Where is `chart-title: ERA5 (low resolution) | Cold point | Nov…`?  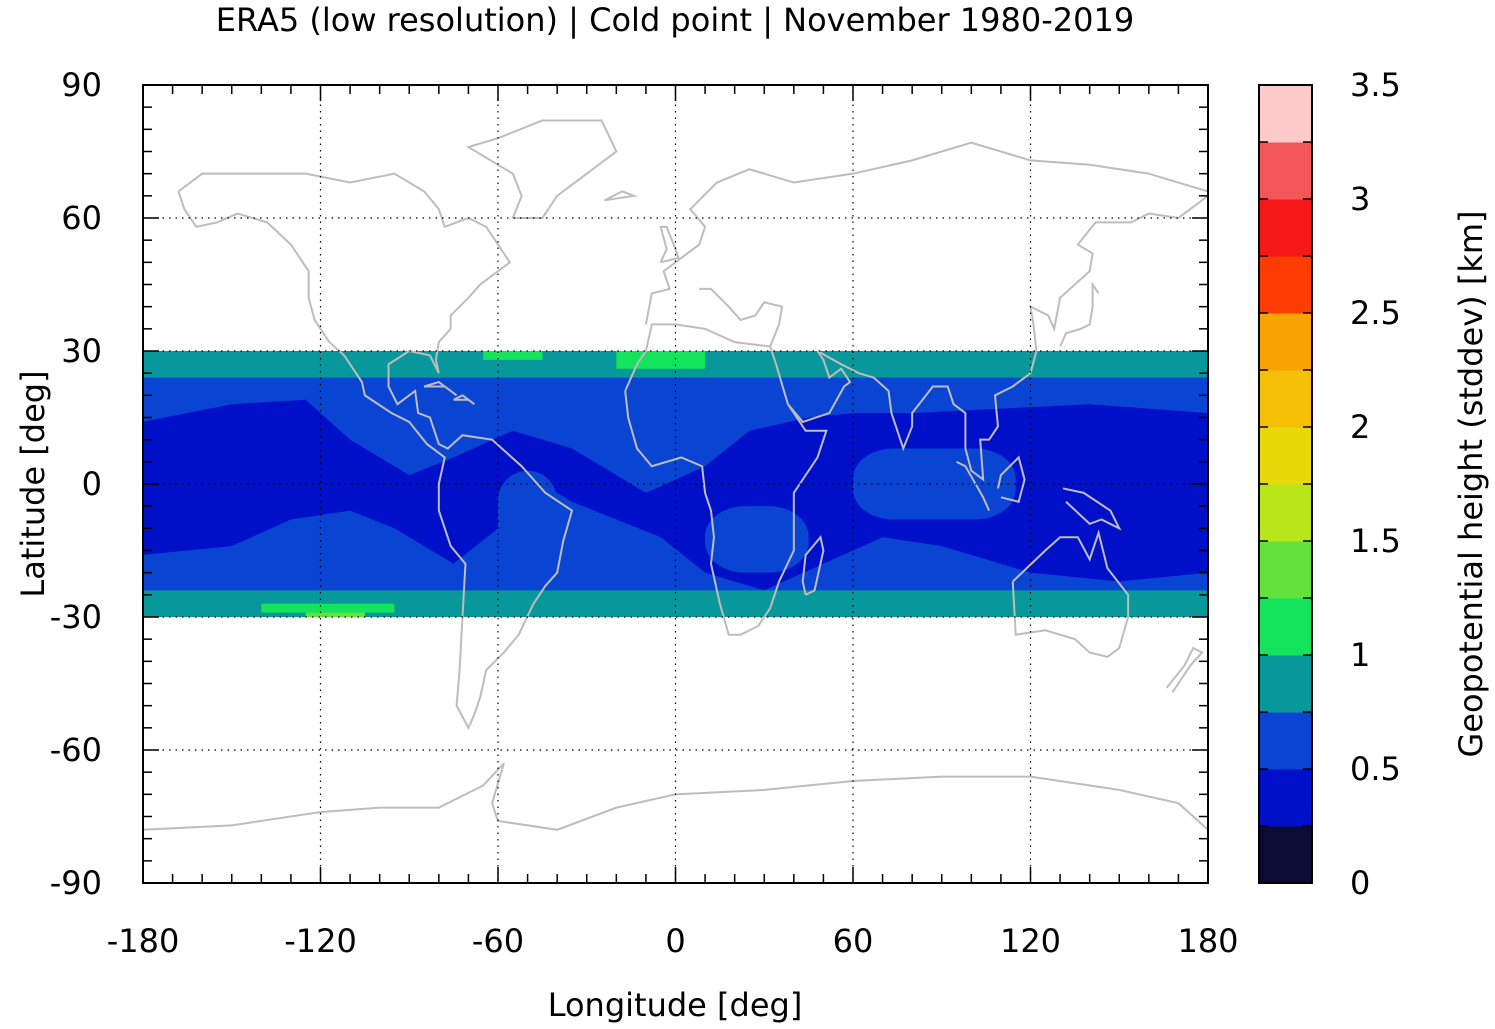
chart-title: ERA5 (low resolution) | Cold point | Nov… is located at coordinates (675, 20).